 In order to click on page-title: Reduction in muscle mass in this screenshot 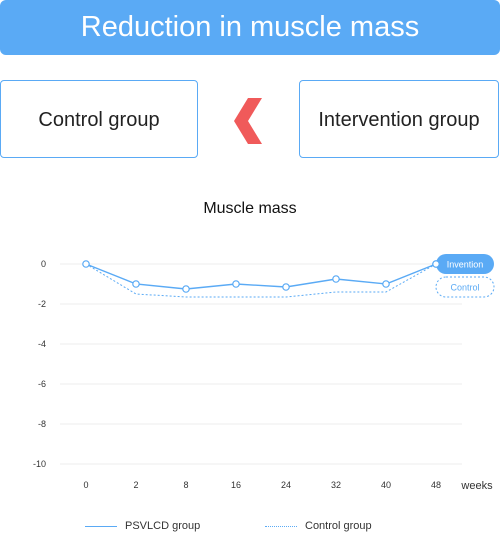, I will do `click(250, 27)`.